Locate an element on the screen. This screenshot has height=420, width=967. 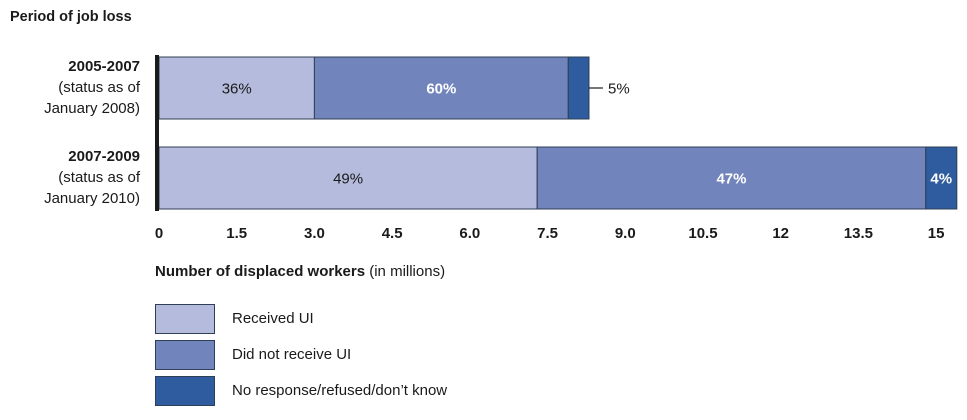
x-tick-label-4: 4.5 is located at coordinates (392, 233).